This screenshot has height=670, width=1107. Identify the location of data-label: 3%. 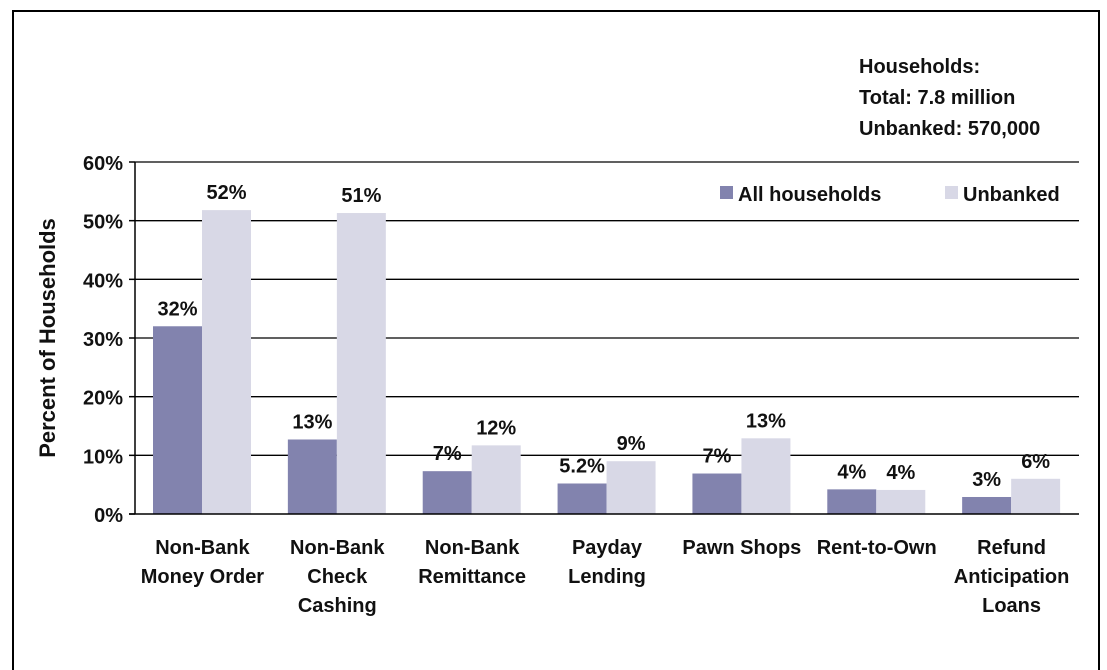
(986, 480).